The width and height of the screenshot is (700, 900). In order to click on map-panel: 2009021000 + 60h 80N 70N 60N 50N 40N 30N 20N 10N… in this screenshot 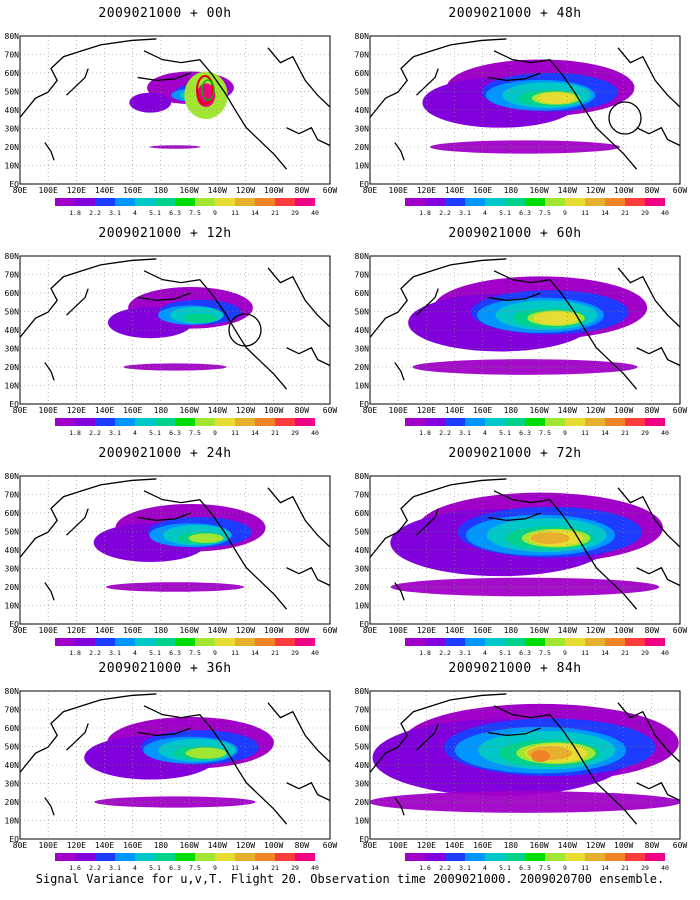, I will do `click(520, 328)`.